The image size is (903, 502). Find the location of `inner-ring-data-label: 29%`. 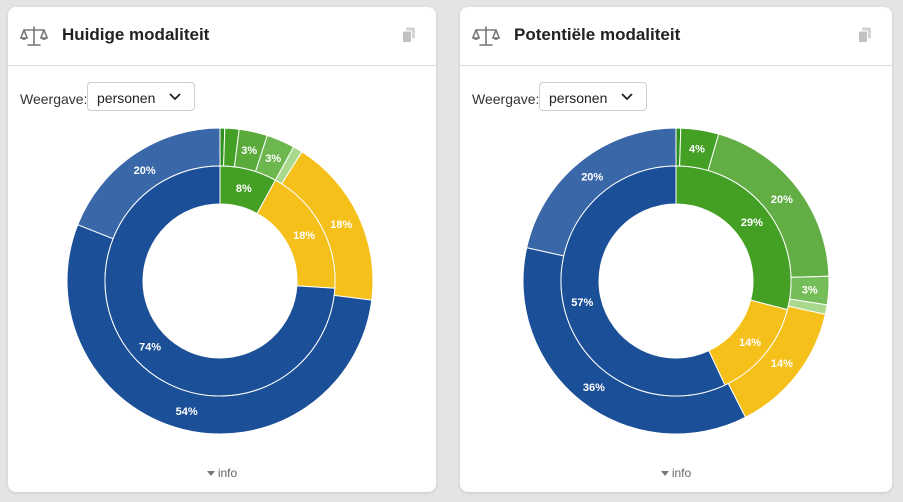

inner-ring-data-label: 29% is located at coordinates (752, 223).